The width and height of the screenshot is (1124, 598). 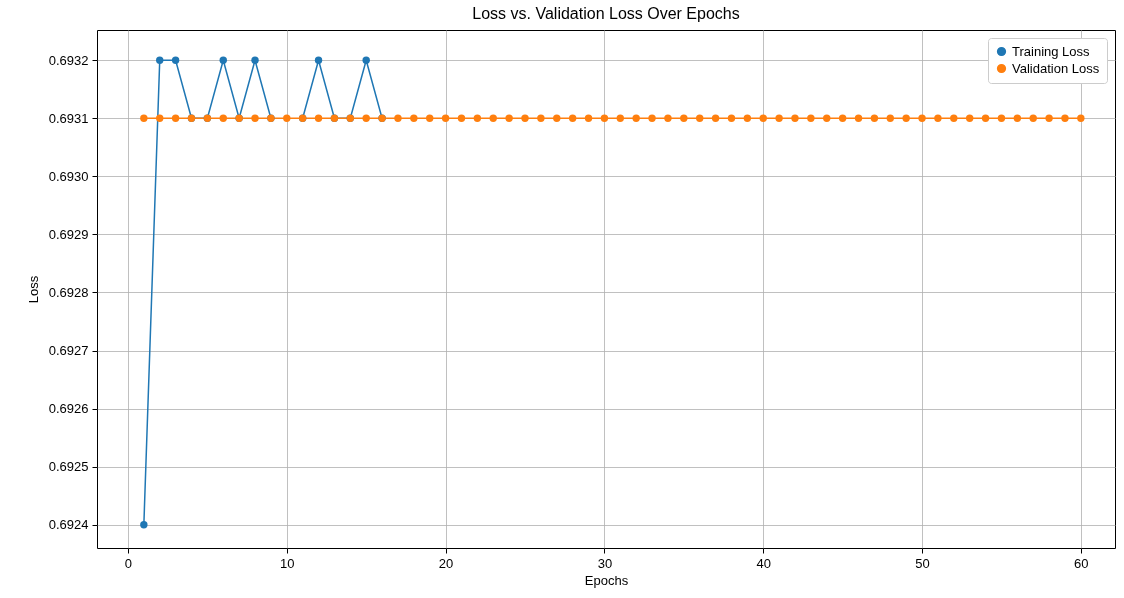 What do you see at coordinates (763, 563) in the screenshot?
I see `x-tick-label: 40` at bounding box center [763, 563].